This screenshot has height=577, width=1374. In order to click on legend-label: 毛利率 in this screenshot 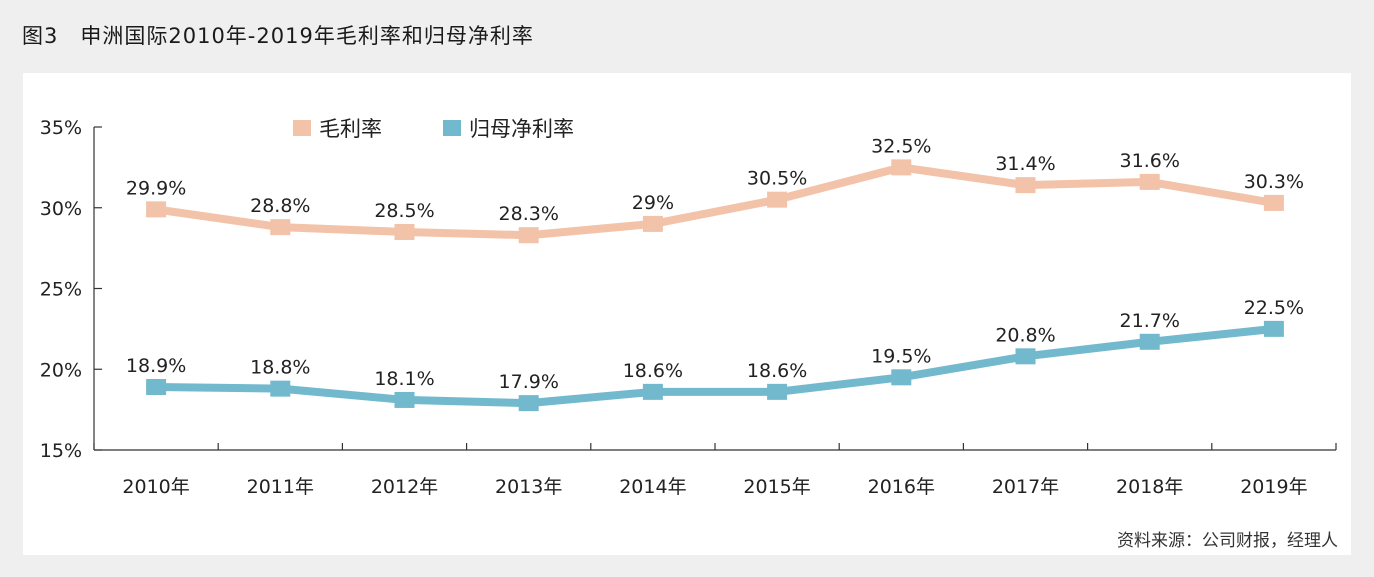, I will do `click(350, 129)`.